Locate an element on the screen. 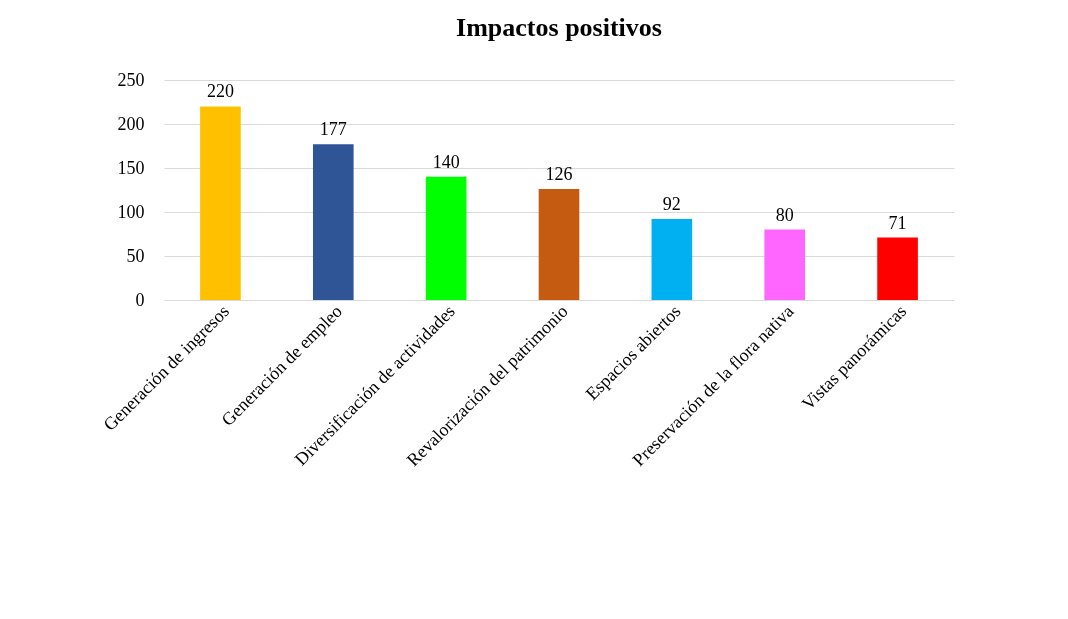  data-label: 71 is located at coordinates (897, 222).